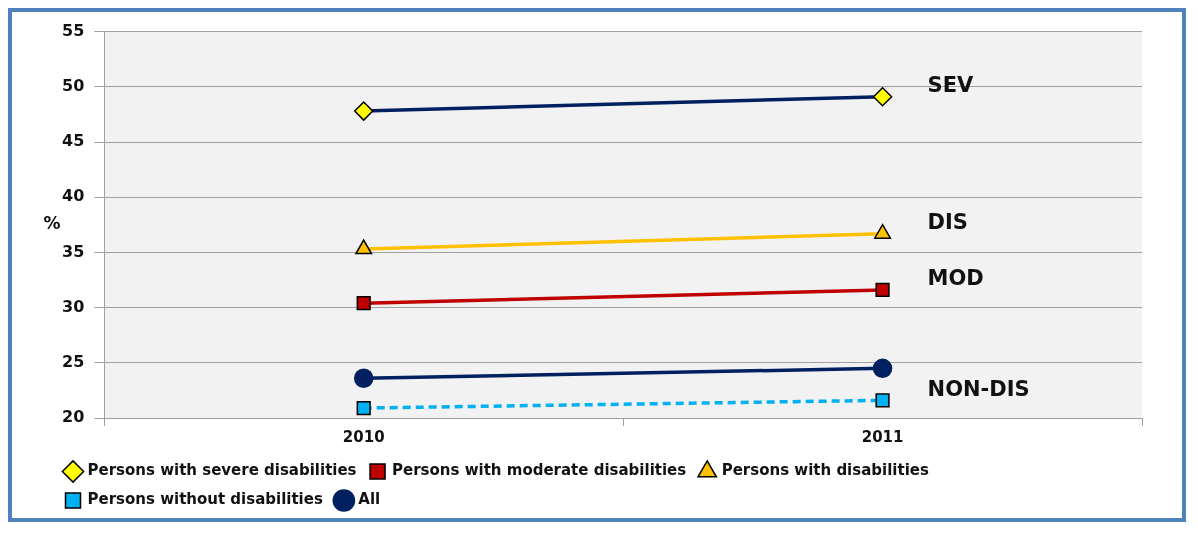  What do you see at coordinates (951, 85) in the screenshot?
I see `annotation: SEV` at bounding box center [951, 85].